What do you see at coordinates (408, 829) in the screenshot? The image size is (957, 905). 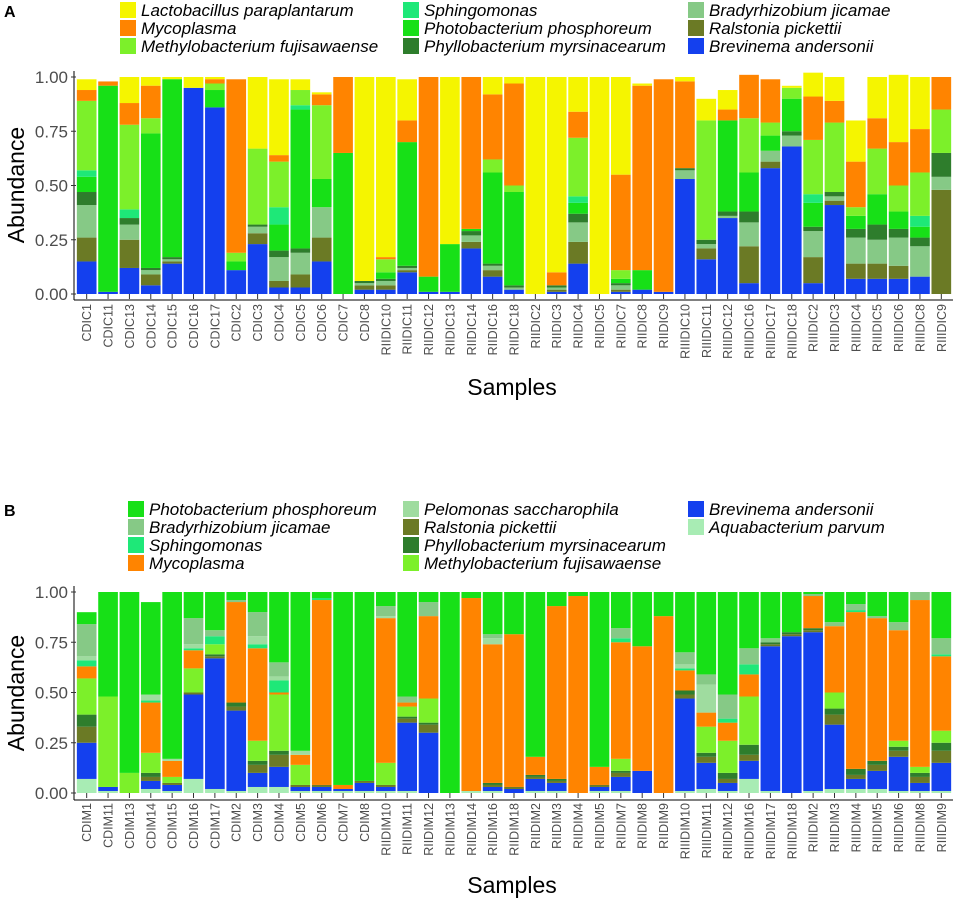 I see `x-tick-label: RIIDIM11` at bounding box center [408, 829].